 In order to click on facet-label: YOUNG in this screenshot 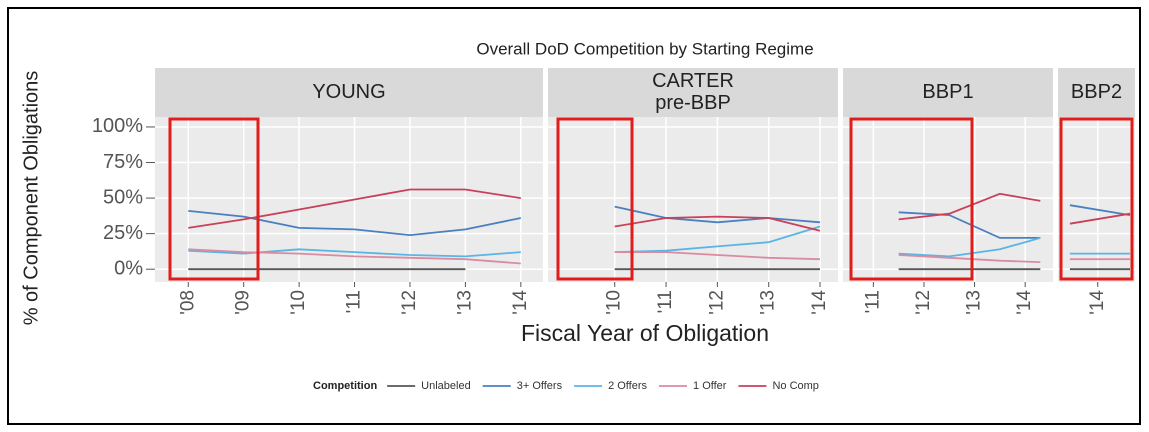, I will do `click(348, 92)`.